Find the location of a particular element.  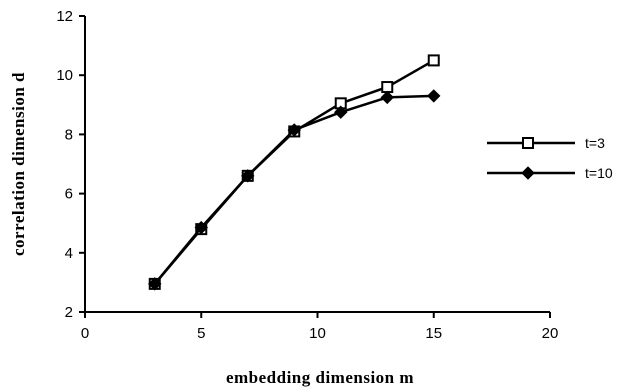

x-tick-label: 10 is located at coordinates (317, 333).